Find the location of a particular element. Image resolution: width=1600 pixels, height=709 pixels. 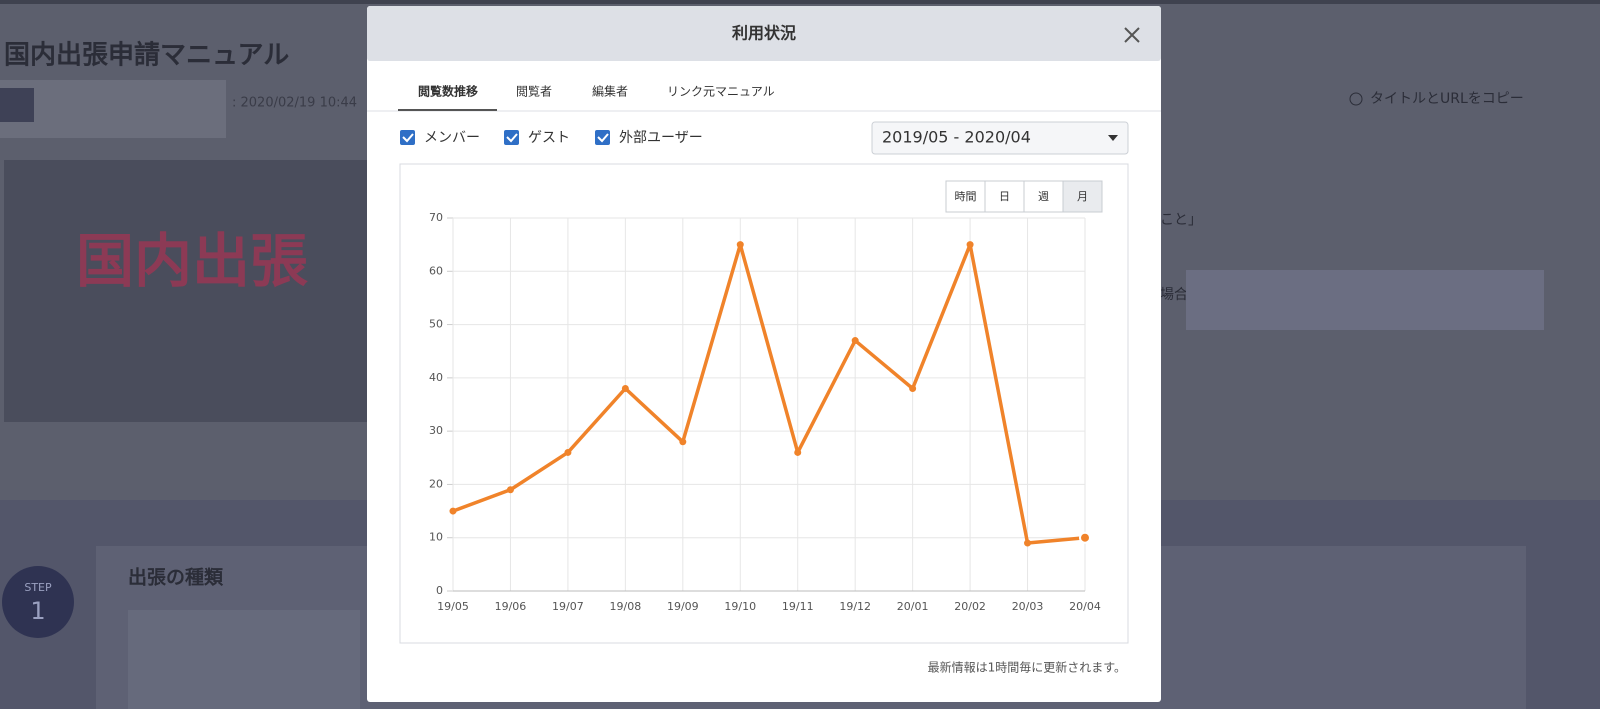

y-tick-label: 30 is located at coordinates (436, 430).